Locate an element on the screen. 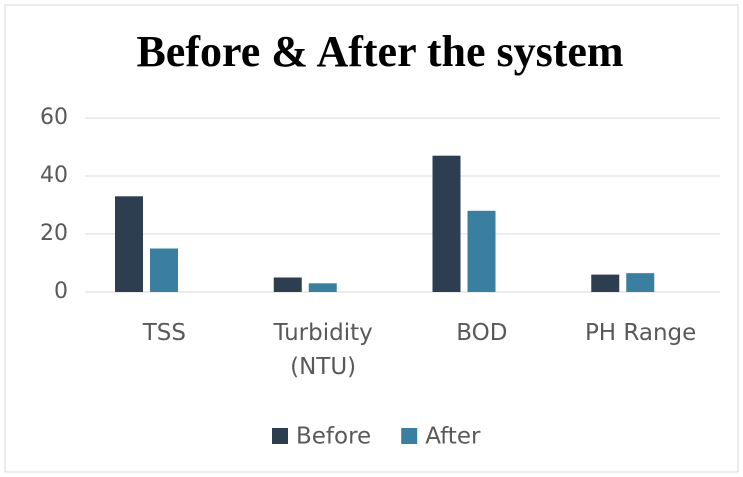 This screenshot has height=477, width=743. chart-title: Before & After the system is located at coordinates (379, 51).